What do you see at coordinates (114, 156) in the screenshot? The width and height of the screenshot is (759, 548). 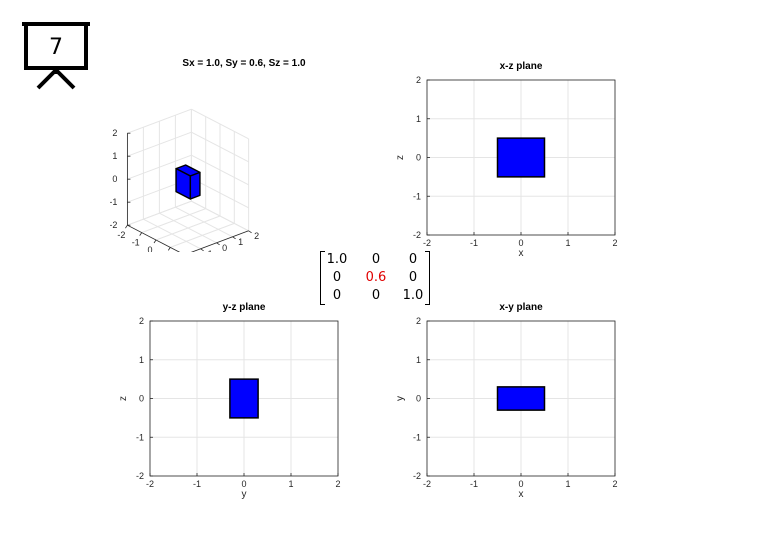 I see `z-tick-label: 1` at bounding box center [114, 156].